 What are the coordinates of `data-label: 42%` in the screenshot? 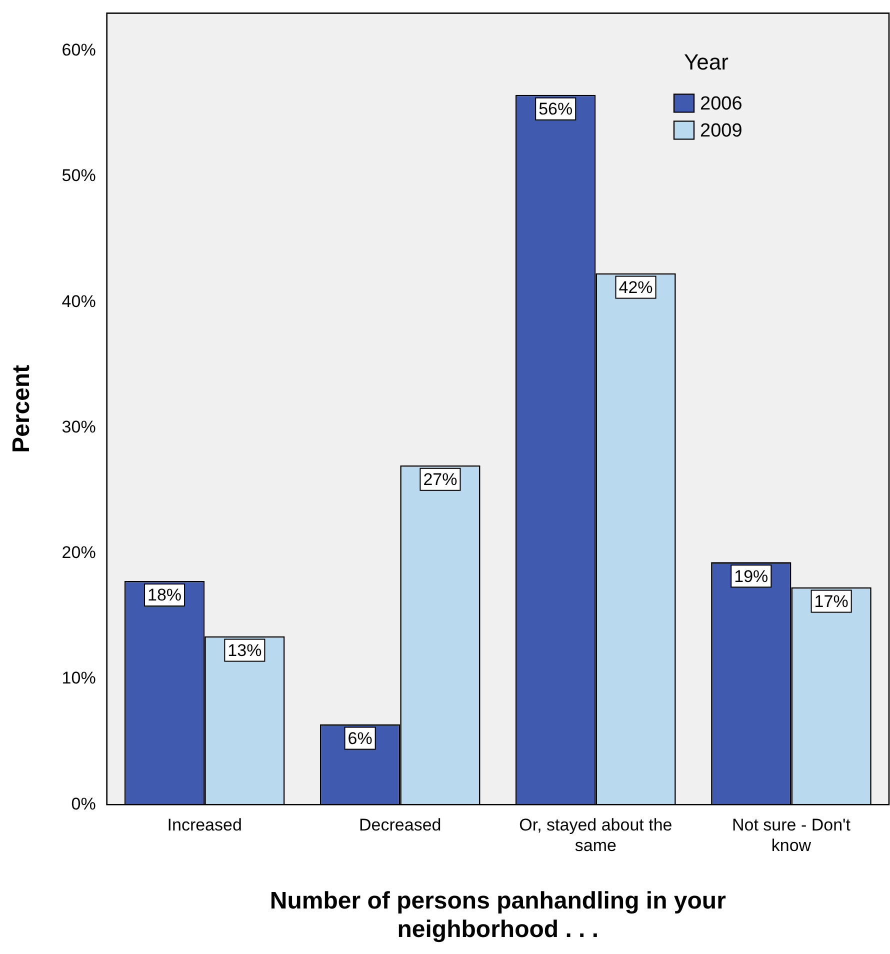 It's located at (635, 287).